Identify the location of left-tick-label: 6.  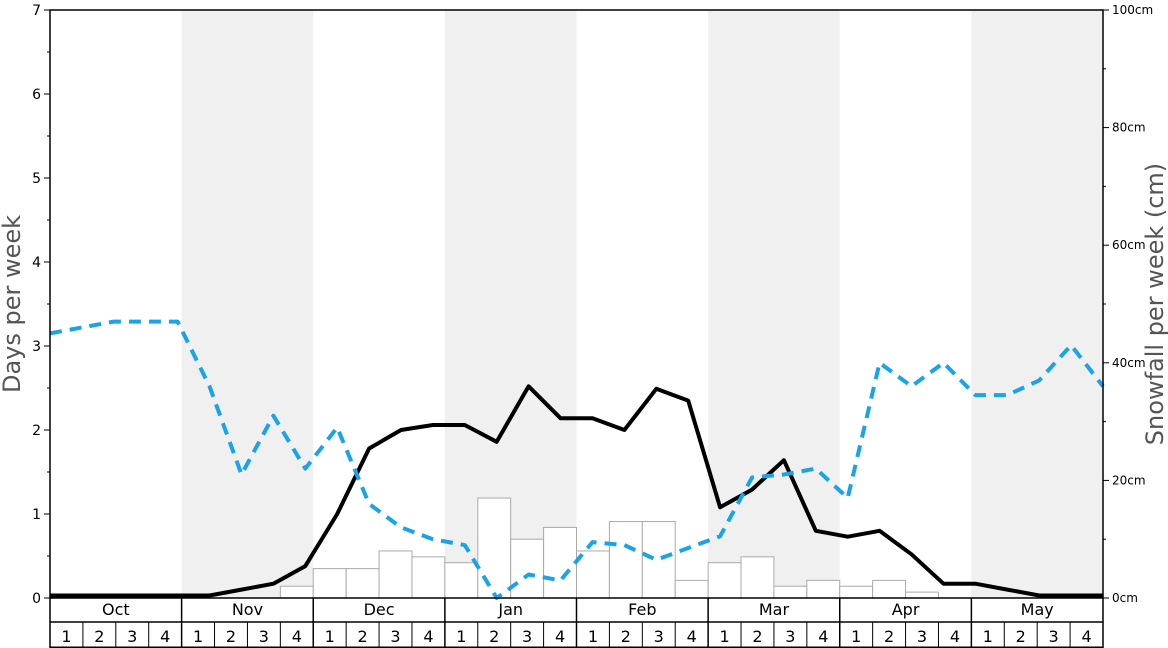
(36, 95).